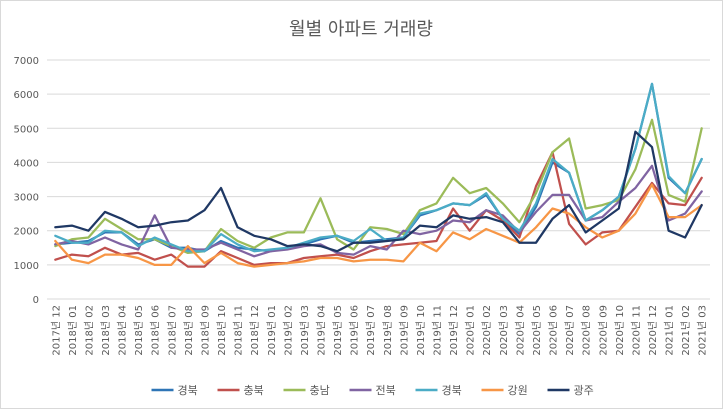 The height and width of the screenshot is (409, 723). I want to click on x-tick-label: 2020년 08, so click(587, 330).